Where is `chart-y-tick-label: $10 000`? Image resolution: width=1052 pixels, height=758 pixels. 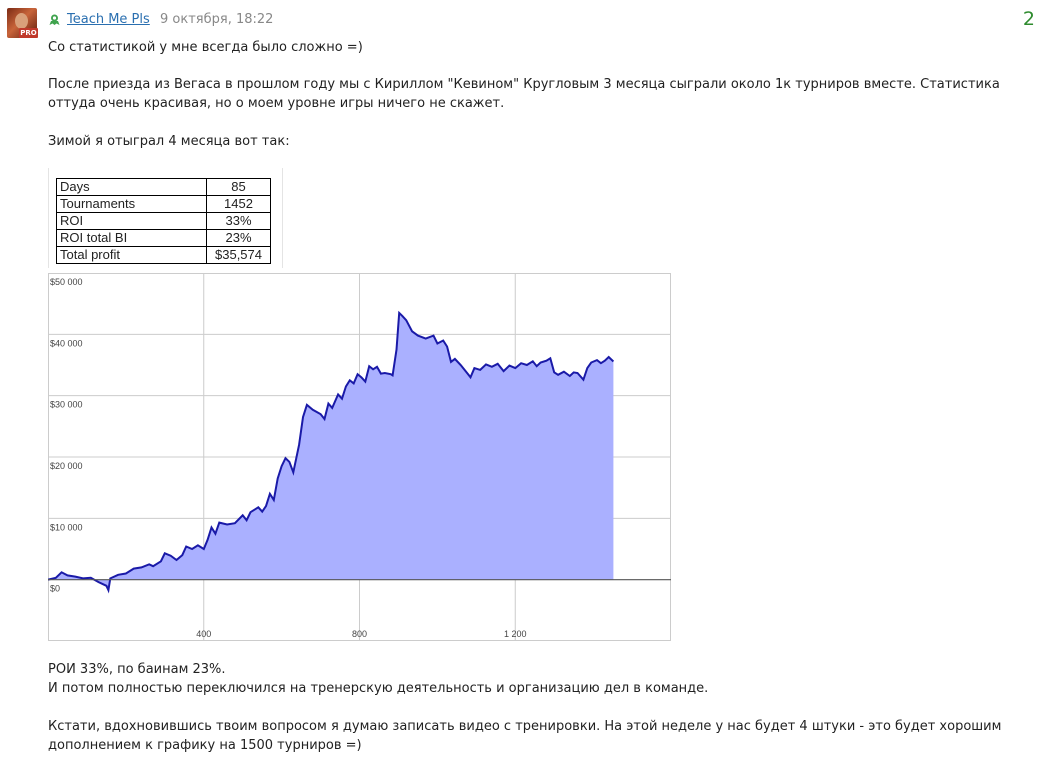 chart-y-tick-label: $10 000 is located at coordinates (66, 527).